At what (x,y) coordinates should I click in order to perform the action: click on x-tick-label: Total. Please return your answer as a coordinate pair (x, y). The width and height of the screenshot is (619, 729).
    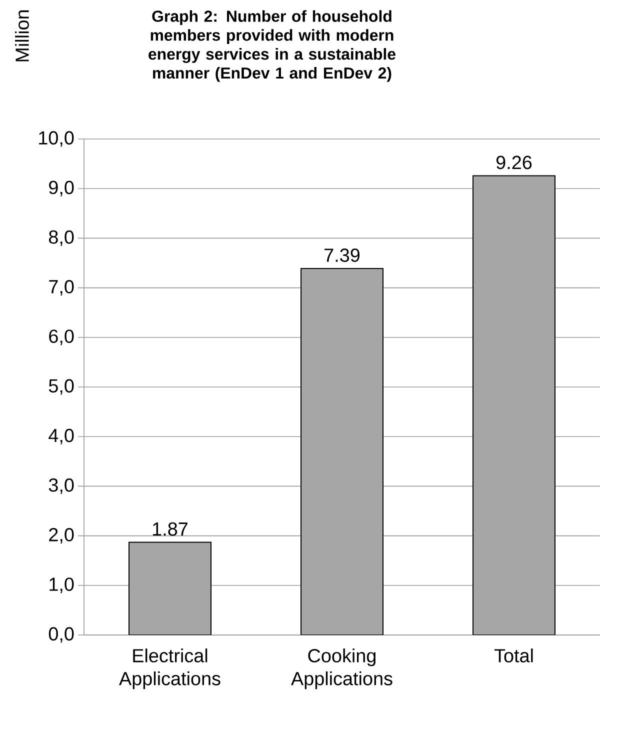
    Looking at the image, I should click on (513, 655).